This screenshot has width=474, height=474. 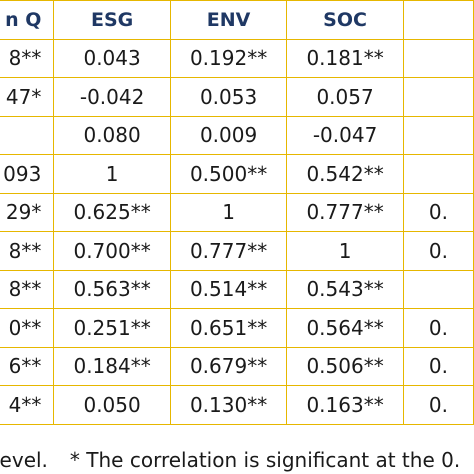 I want to click on table-row: 0.080 0.009 -0.047, so click(x=237, y=135).